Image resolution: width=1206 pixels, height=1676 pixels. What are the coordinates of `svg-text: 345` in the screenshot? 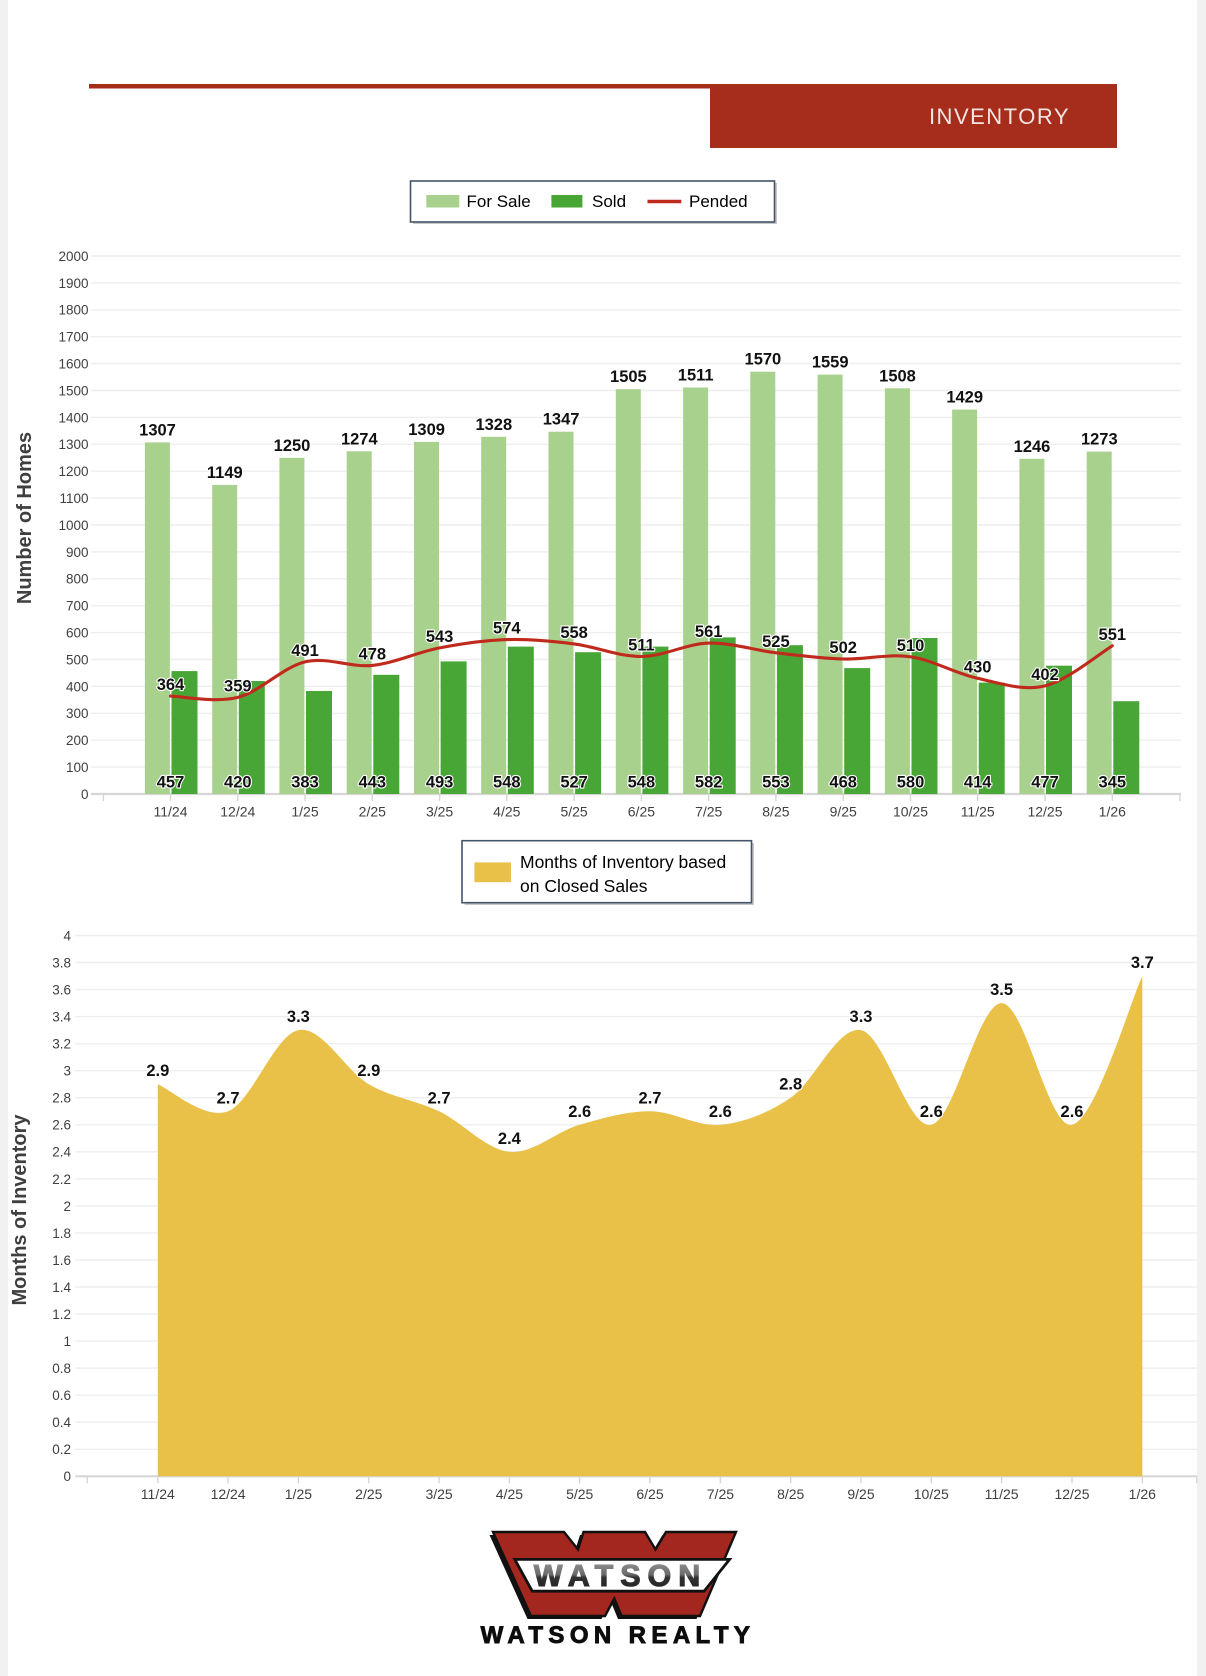 It's located at (1113, 783).